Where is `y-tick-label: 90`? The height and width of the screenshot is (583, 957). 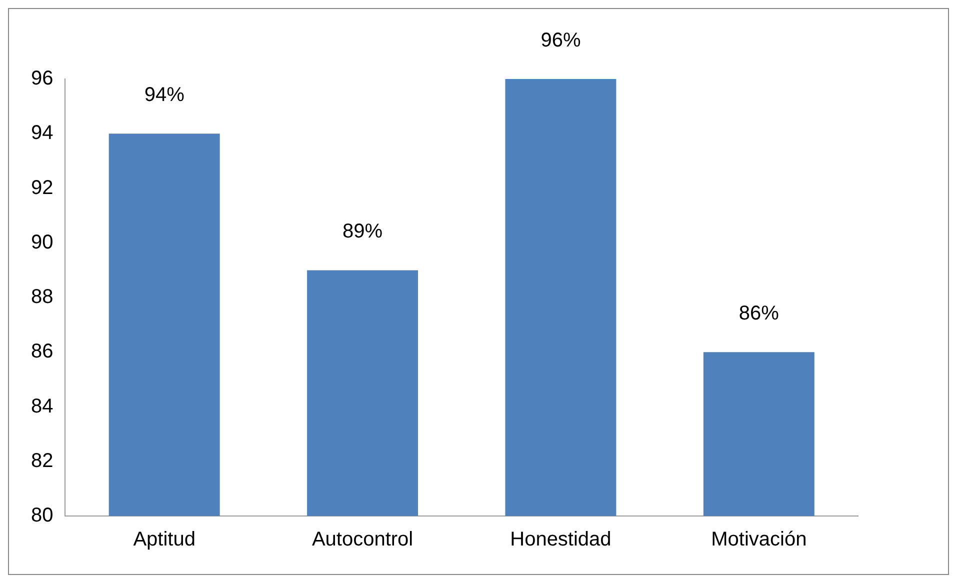 y-tick-label: 90 is located at coordinates (42, 242).